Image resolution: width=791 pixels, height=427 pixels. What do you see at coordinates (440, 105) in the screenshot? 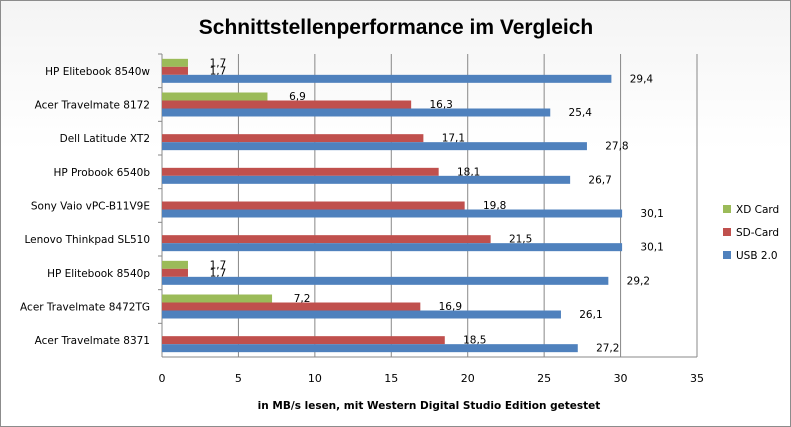
I see `data-label: 16,3` at bounding box center [440, 105].